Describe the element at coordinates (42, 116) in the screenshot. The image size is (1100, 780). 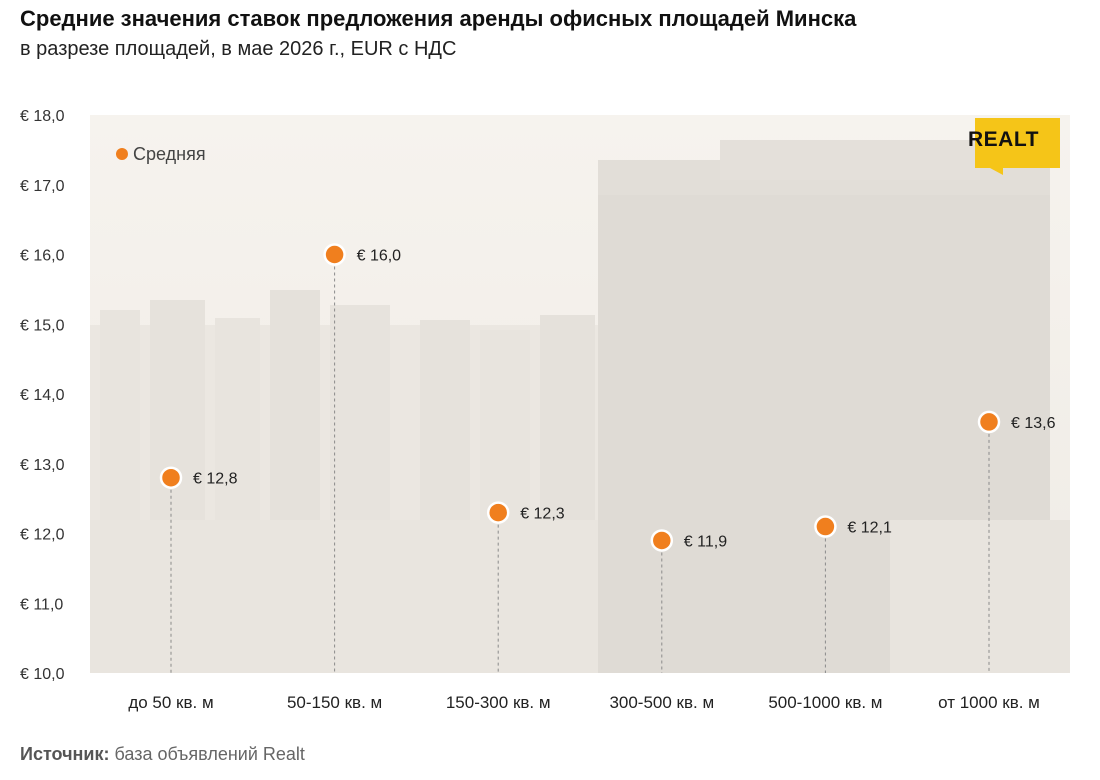
I see `y-tick-label: € 18,0` at that location.